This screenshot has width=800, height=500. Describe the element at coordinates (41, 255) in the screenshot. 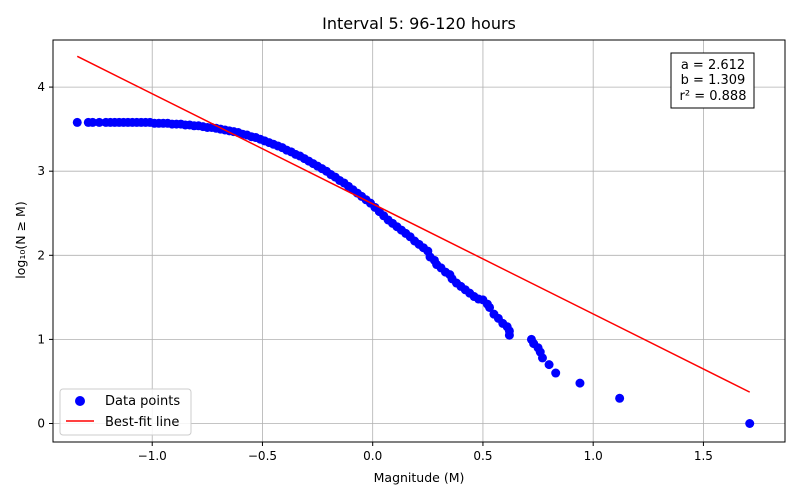

I see `y-tick-label: 2` at that location.